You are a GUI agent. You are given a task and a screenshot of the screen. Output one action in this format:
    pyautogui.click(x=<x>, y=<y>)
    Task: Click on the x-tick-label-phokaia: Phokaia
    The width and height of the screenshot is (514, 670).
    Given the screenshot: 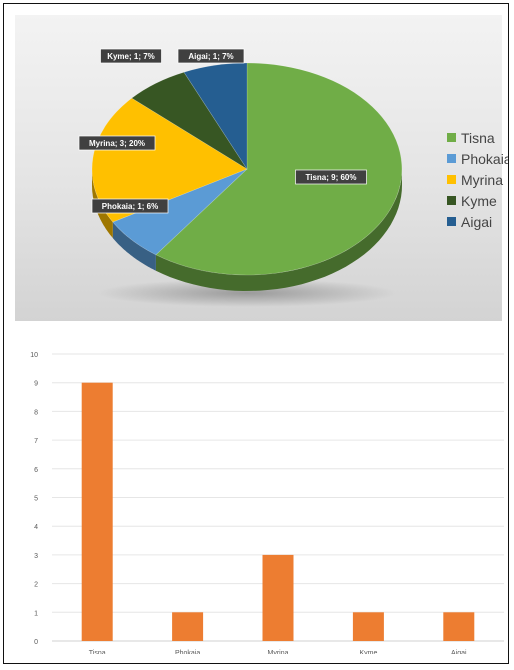 What is the action you would take?
    pyautogui.click(x=187, y=652)
    